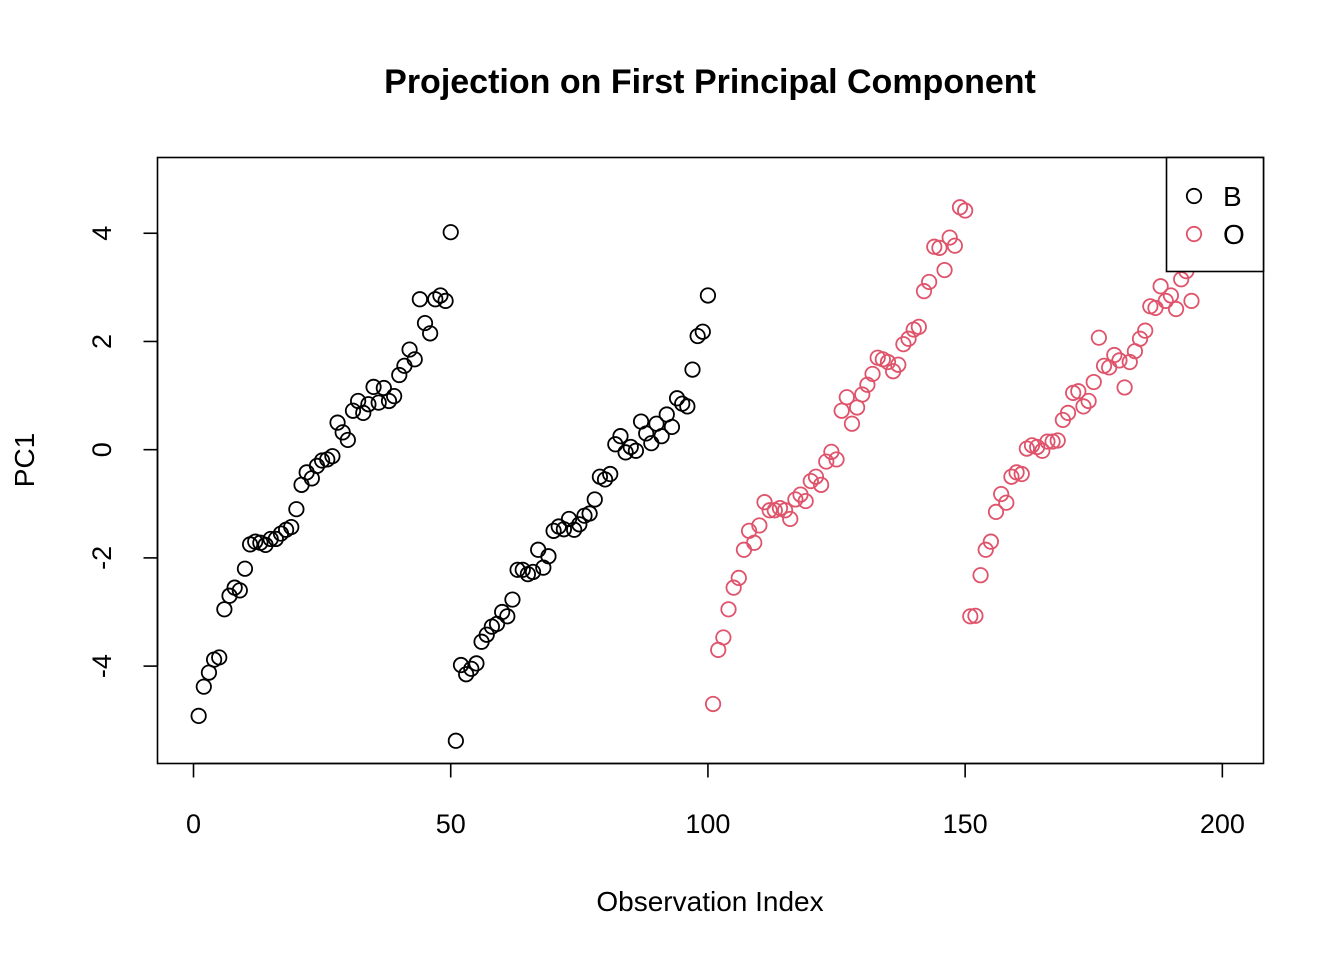 The height and width of the screenshot is (960, 1344). What do you see at coordinates (102, 341) in the screenshot?
I see `y-tick-label: 2` at bounding box center [102, 341].